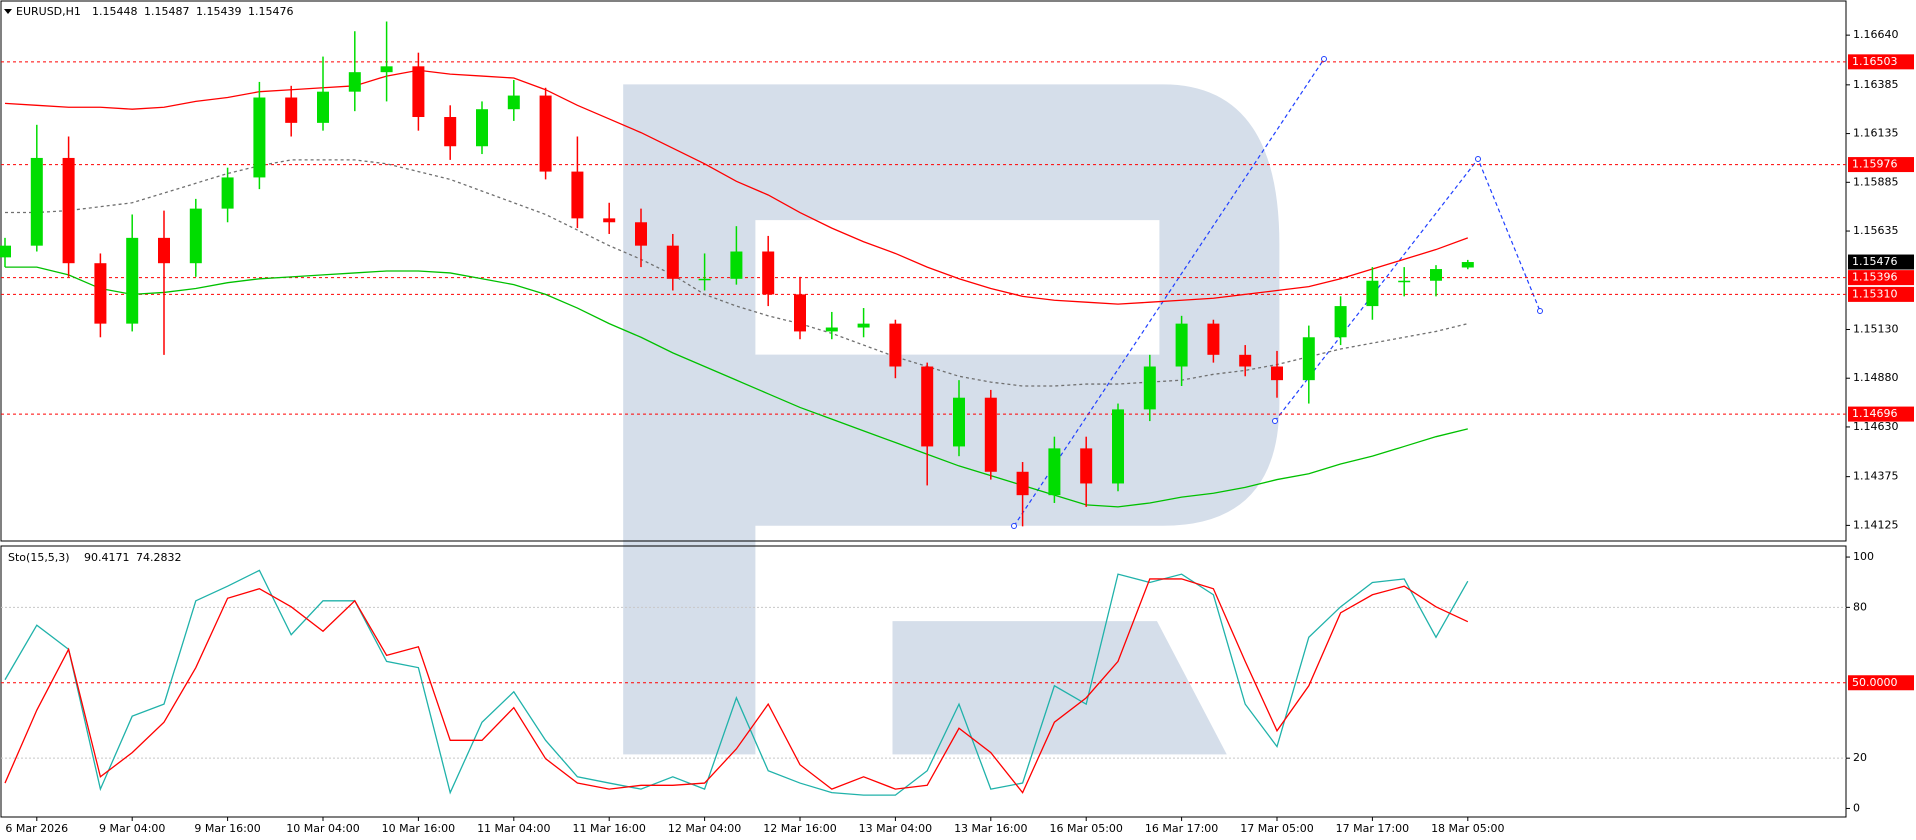 The width and height of the screenshot is (1916, 840). I want to click on x-tick-label: 13 Mar 04:00, so click(895, 828).